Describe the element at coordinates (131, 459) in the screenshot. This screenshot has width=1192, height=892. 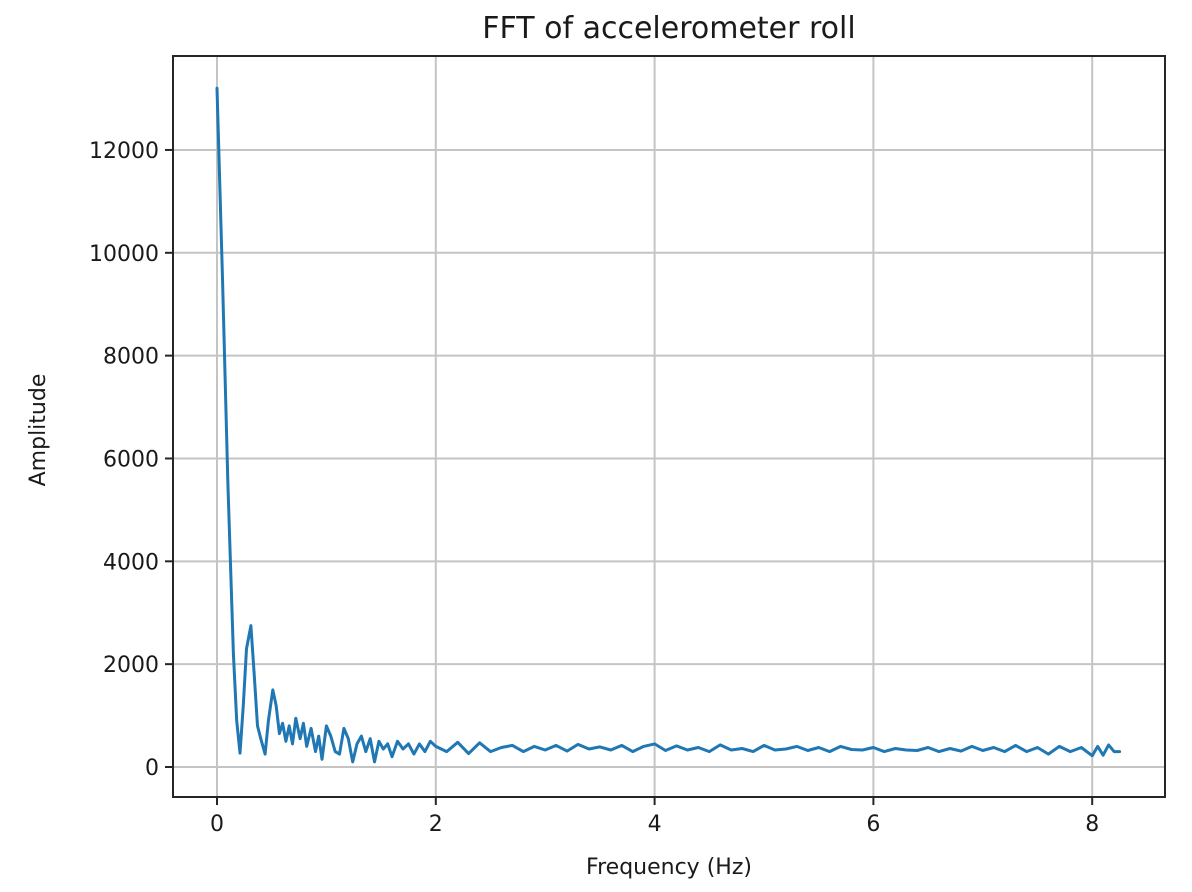
I see `y-tick-label: 6000` at that location.